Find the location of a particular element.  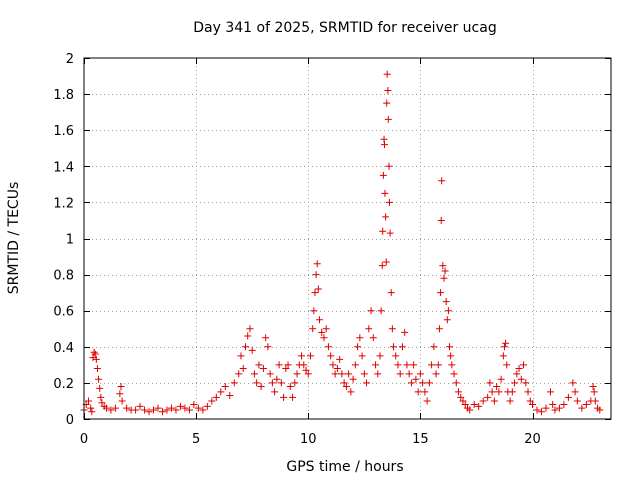

y-tick-label: 0 is located at coordinates (70, 420).